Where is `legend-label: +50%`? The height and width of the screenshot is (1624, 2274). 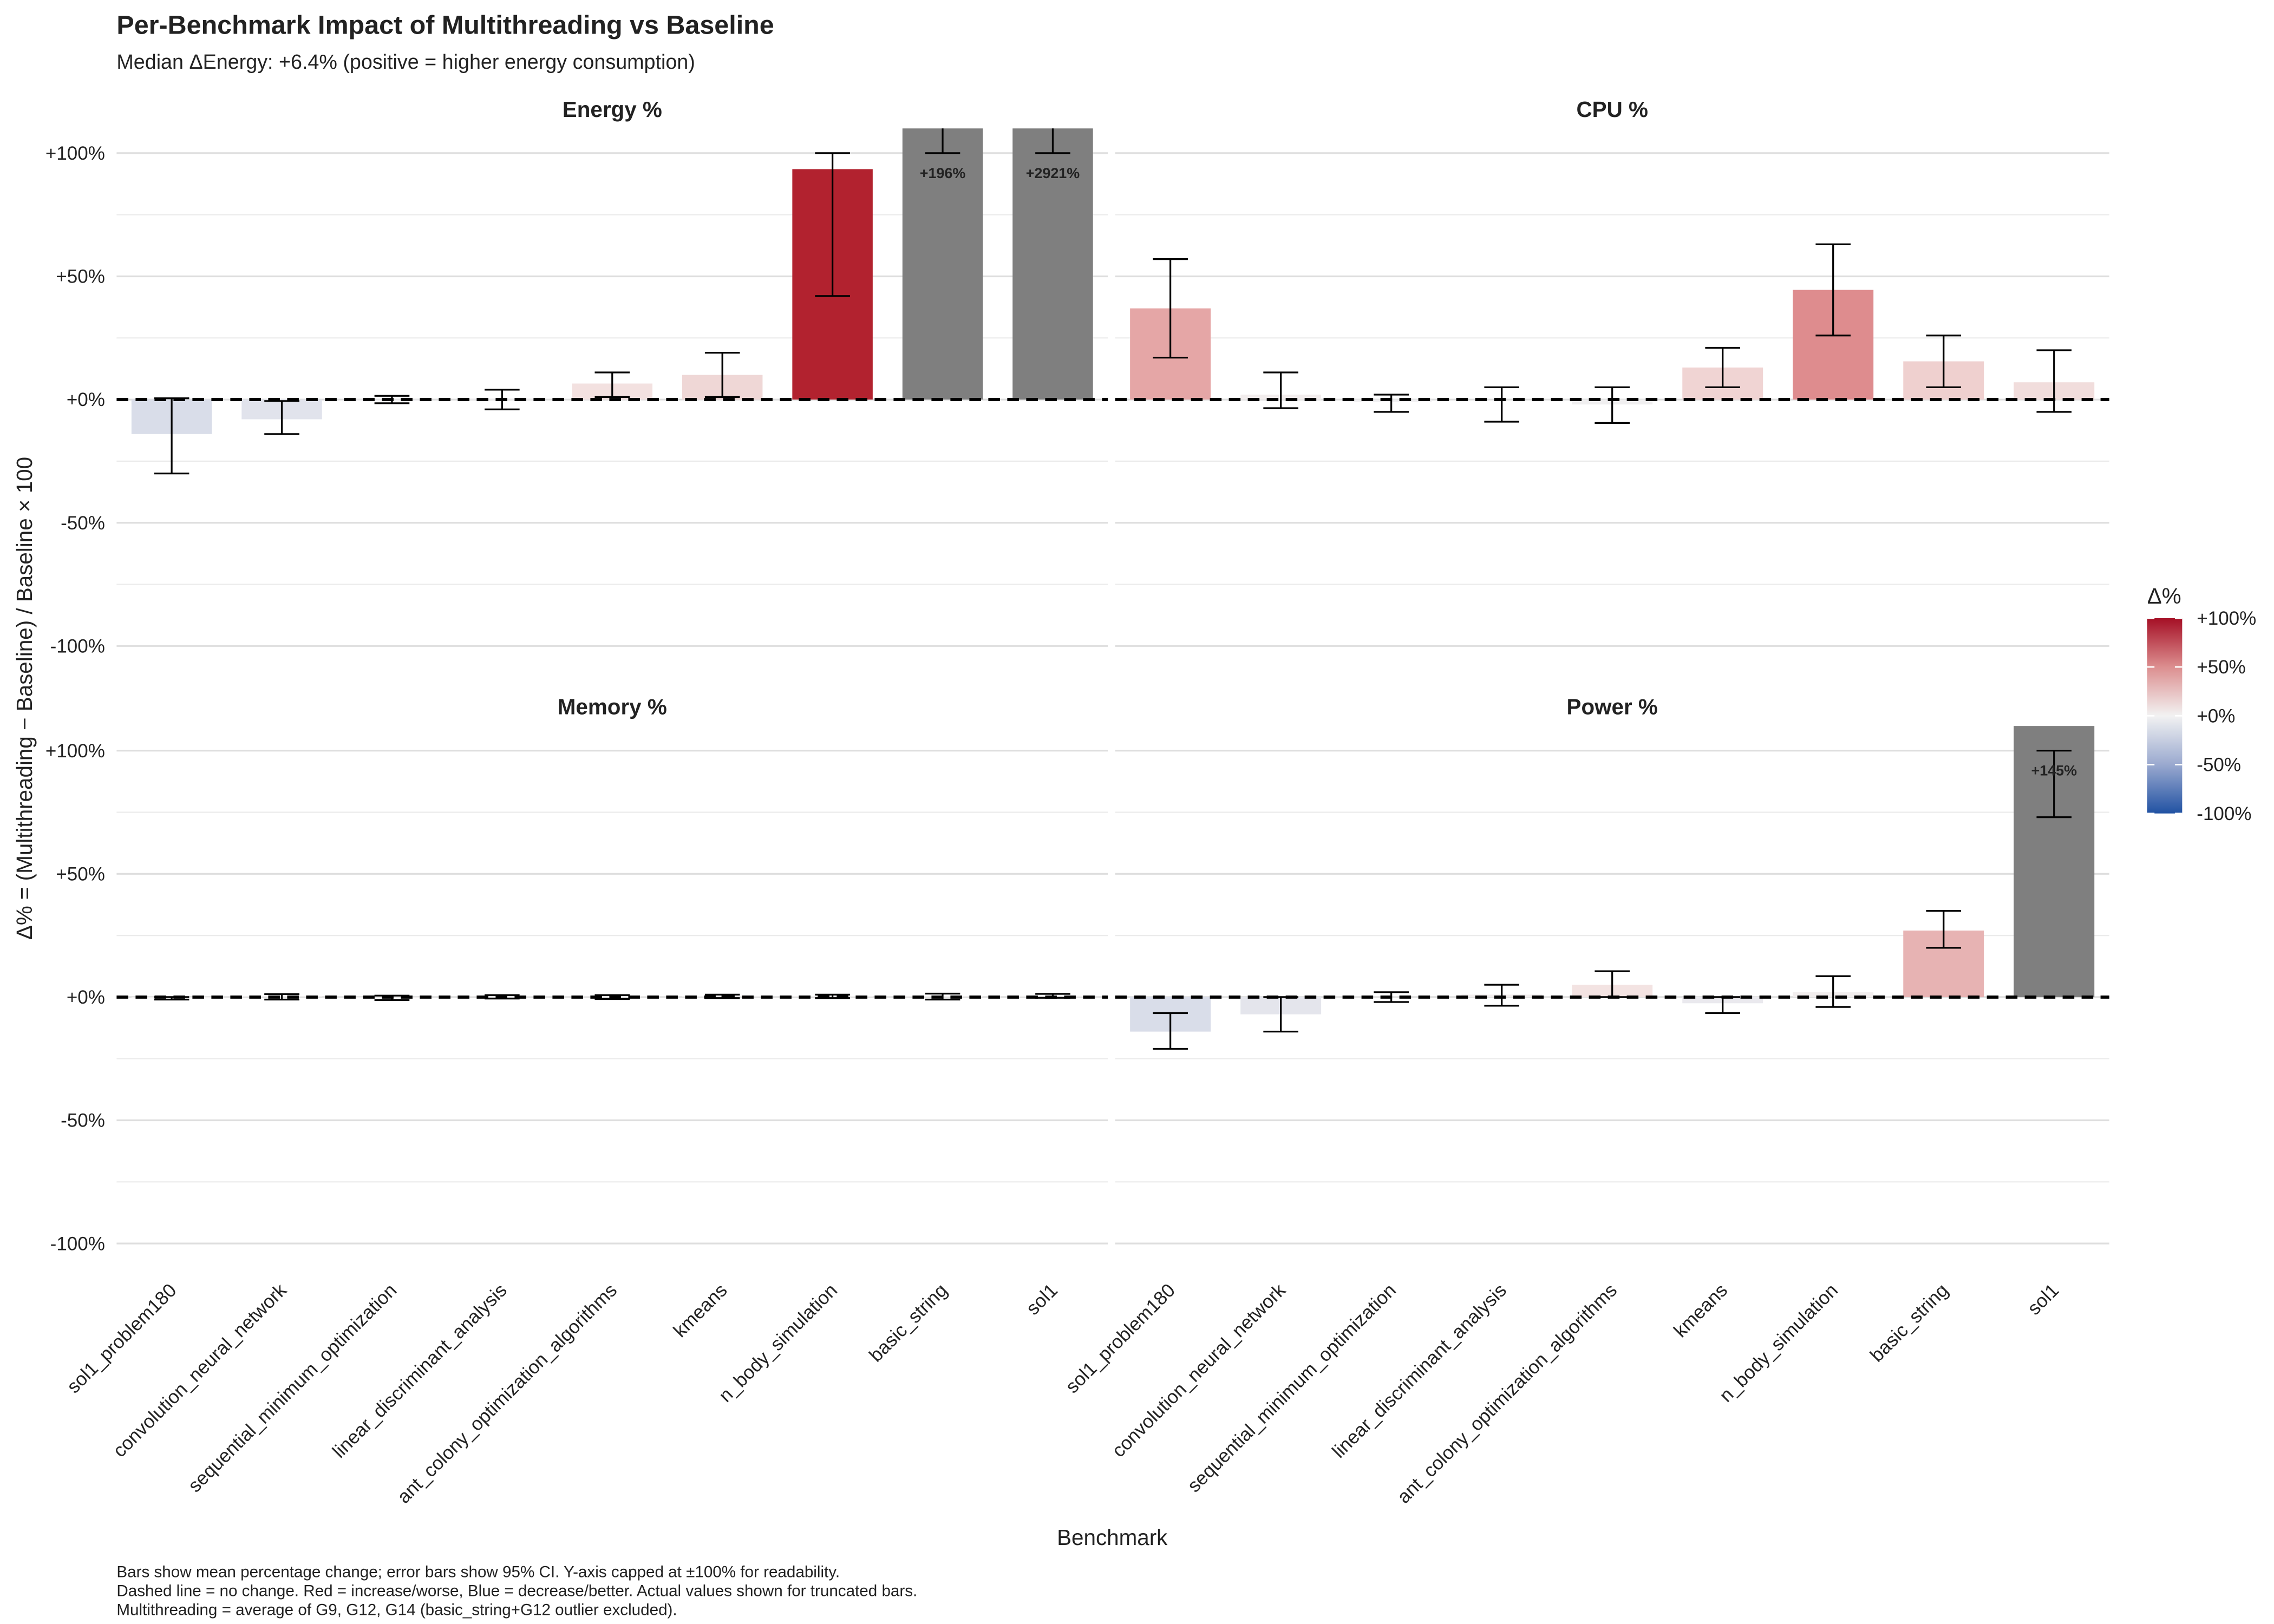
legend-label: +50% is located at coordinates (2222, 668).